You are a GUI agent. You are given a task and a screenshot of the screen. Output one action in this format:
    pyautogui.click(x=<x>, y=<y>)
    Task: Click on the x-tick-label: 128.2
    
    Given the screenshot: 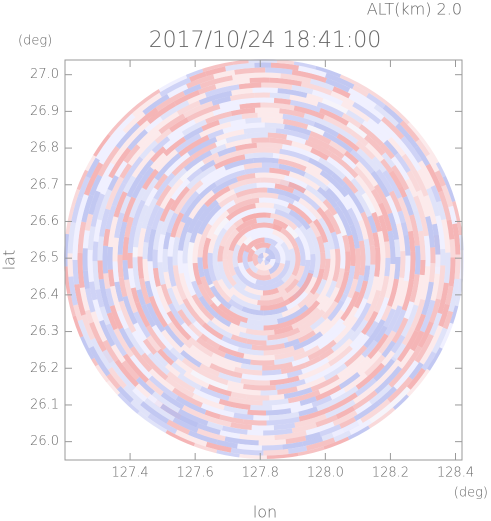 What is the action you would take?
    pyautogui.click(x=390, y=473)
    